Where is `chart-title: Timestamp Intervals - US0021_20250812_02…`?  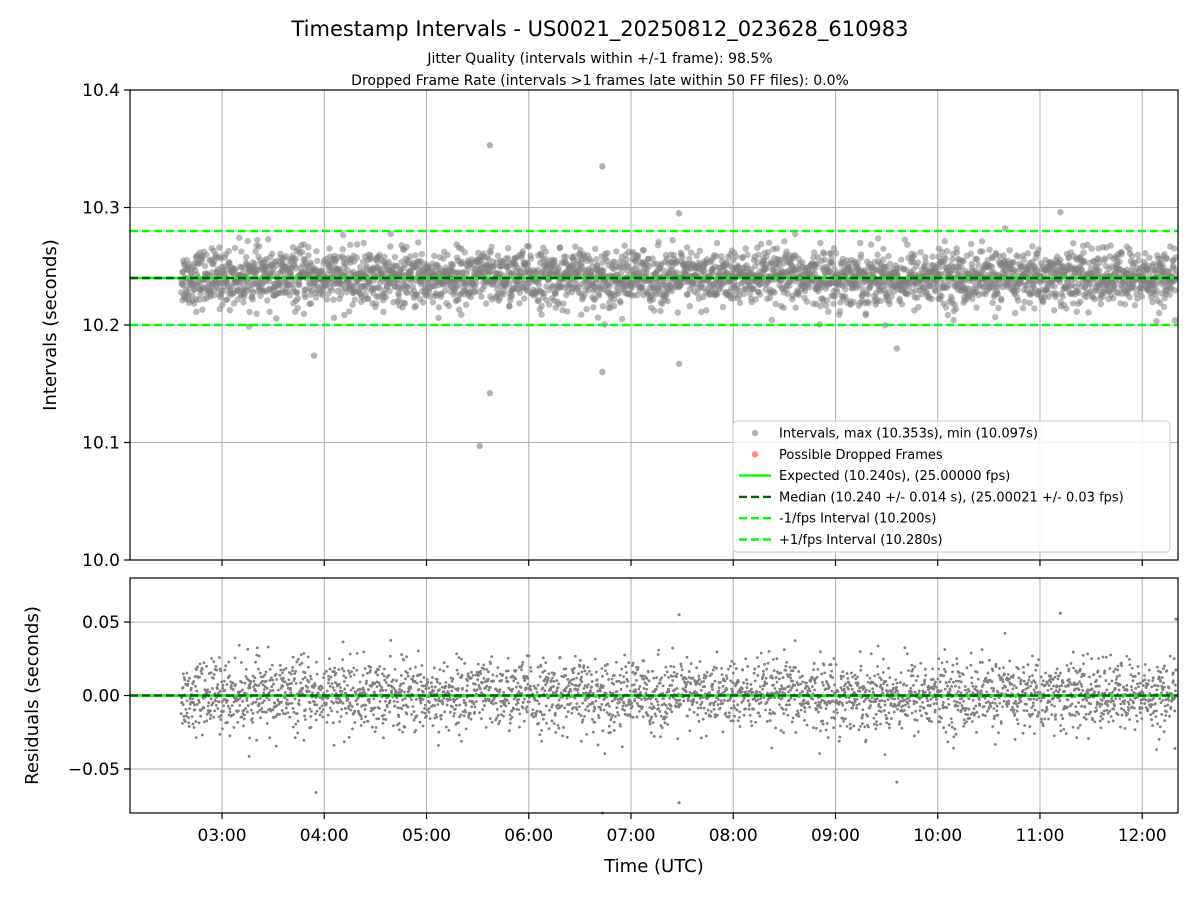
chart-title: Timestamp Intervals - US0021_20250812_02… is located at coordinates (599, 29).